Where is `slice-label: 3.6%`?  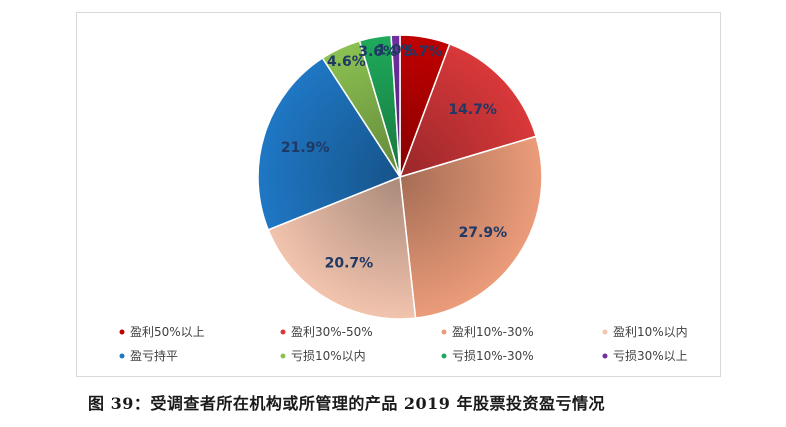
slice-label: 3.6% is located at coordinates (377, 52).